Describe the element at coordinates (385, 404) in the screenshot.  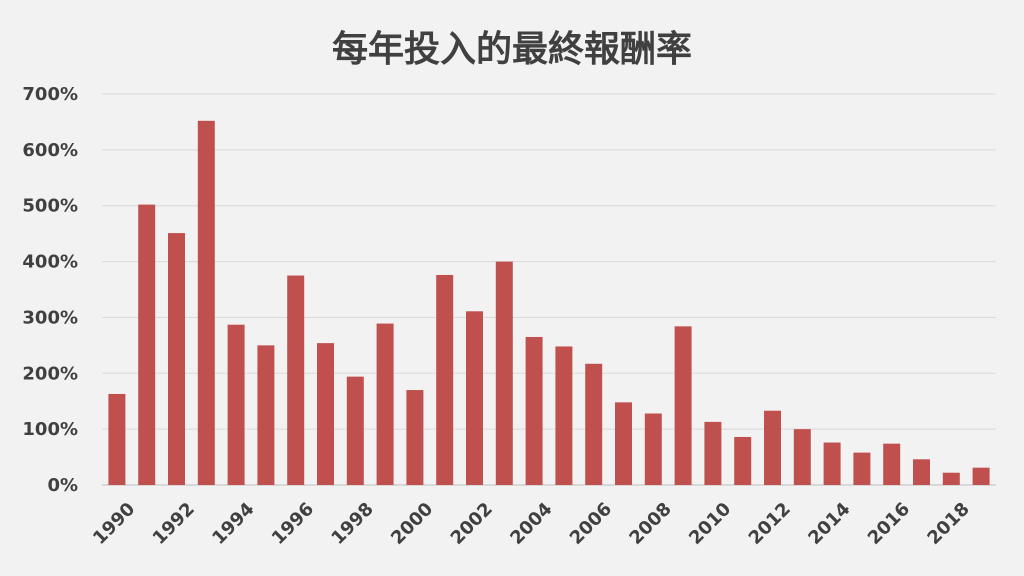
I see `bar-1999` at that location.